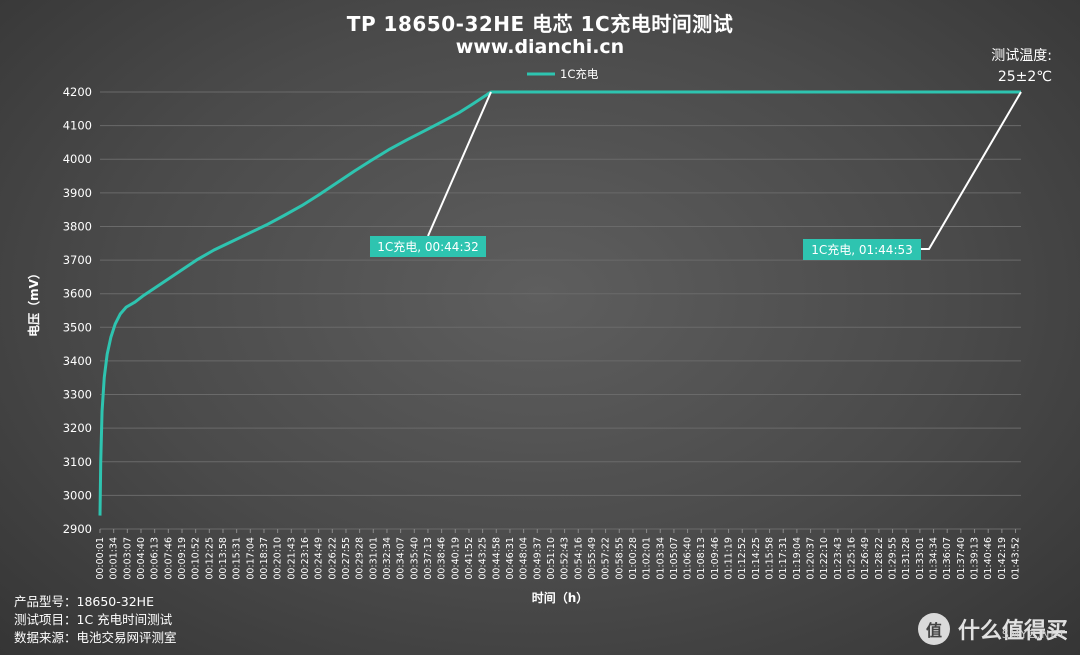  What do you see at coordinates (578, 558) in the screenshot?
I see `x-tick-label: 00:54:16` at bounding box center [578, 558].